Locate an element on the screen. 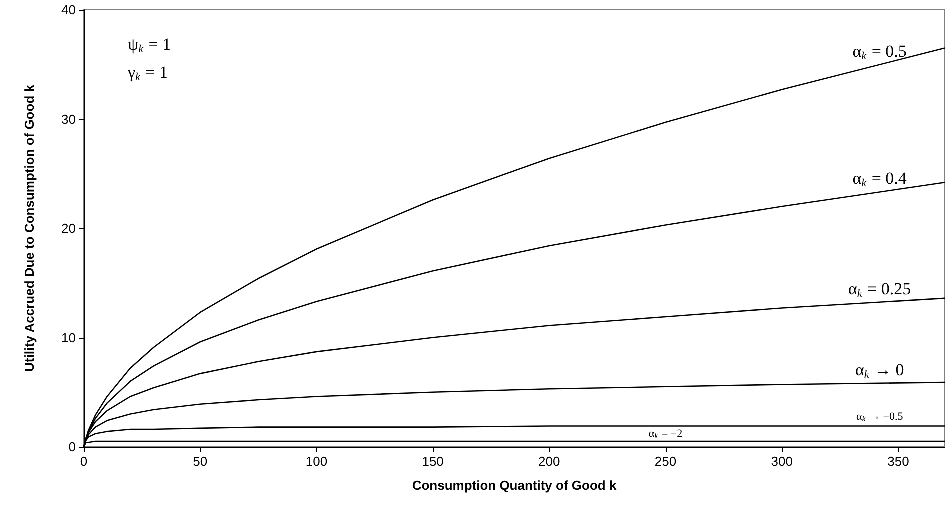 The width and height of the screenshot is (949, 518). x-axis-title: Consumption Quantity of Good k is located at coordinates (515, 485).